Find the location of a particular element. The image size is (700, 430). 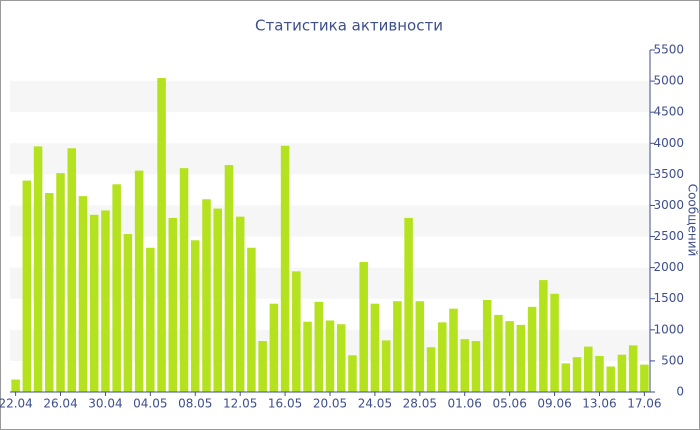

x-tick-label: 22.04 is located at coordinates (16, 404).